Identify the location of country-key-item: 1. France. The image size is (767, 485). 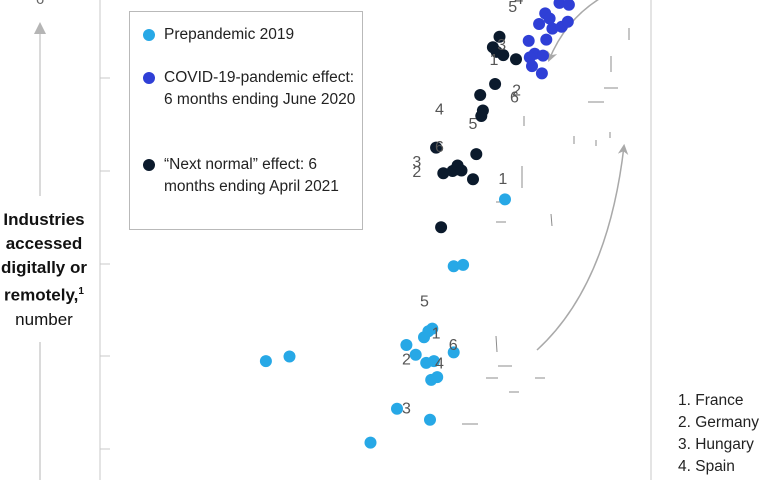
(711, 400).